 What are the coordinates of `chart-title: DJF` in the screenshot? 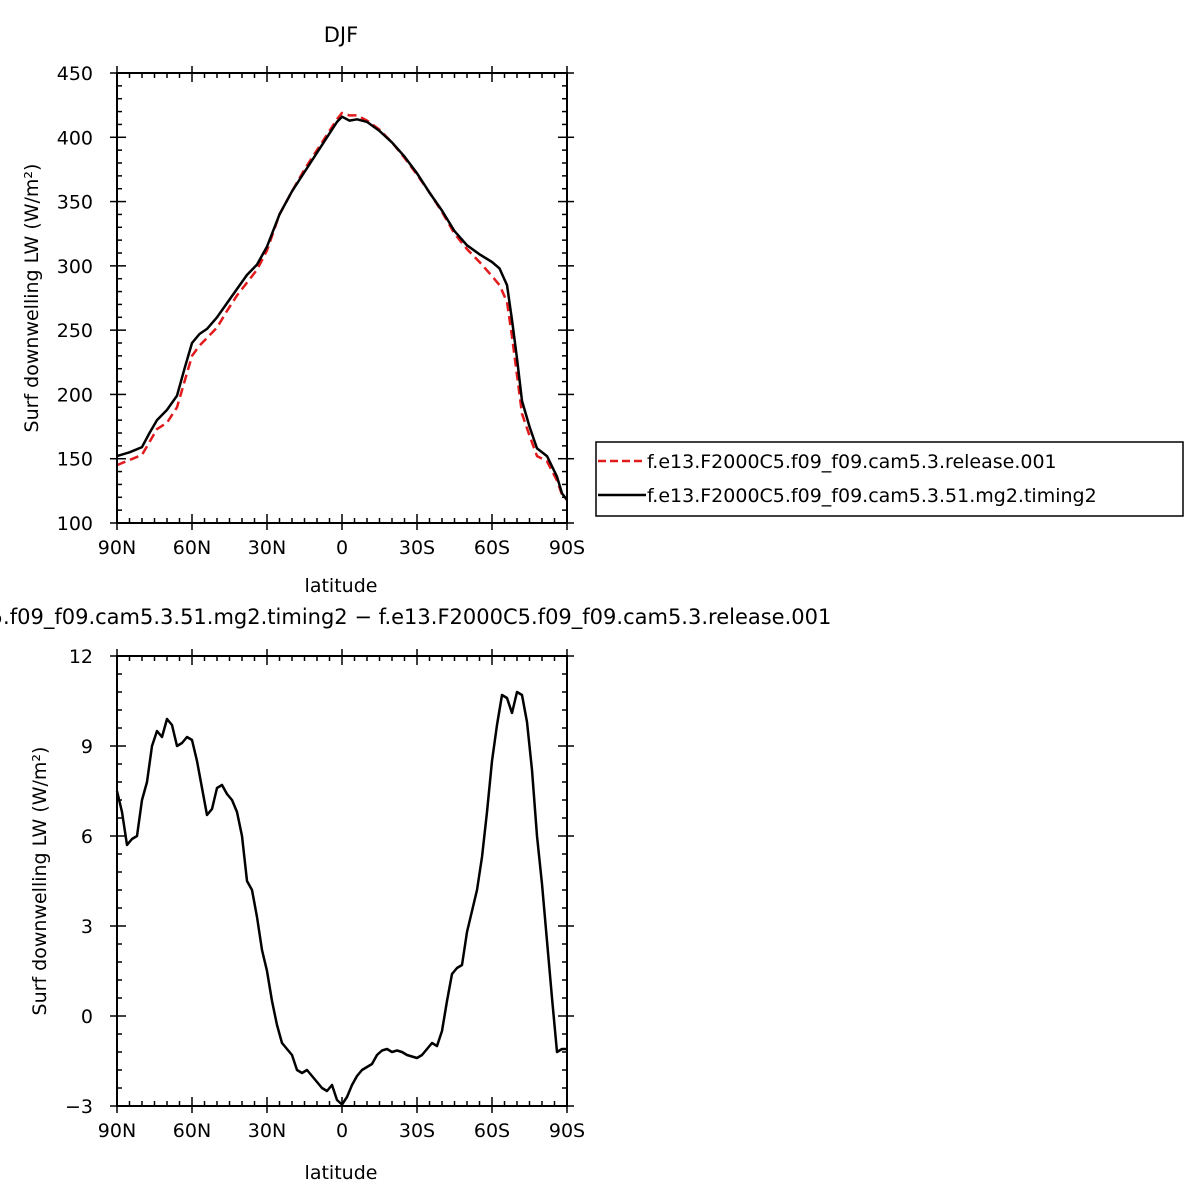 It's located at (341, 35).